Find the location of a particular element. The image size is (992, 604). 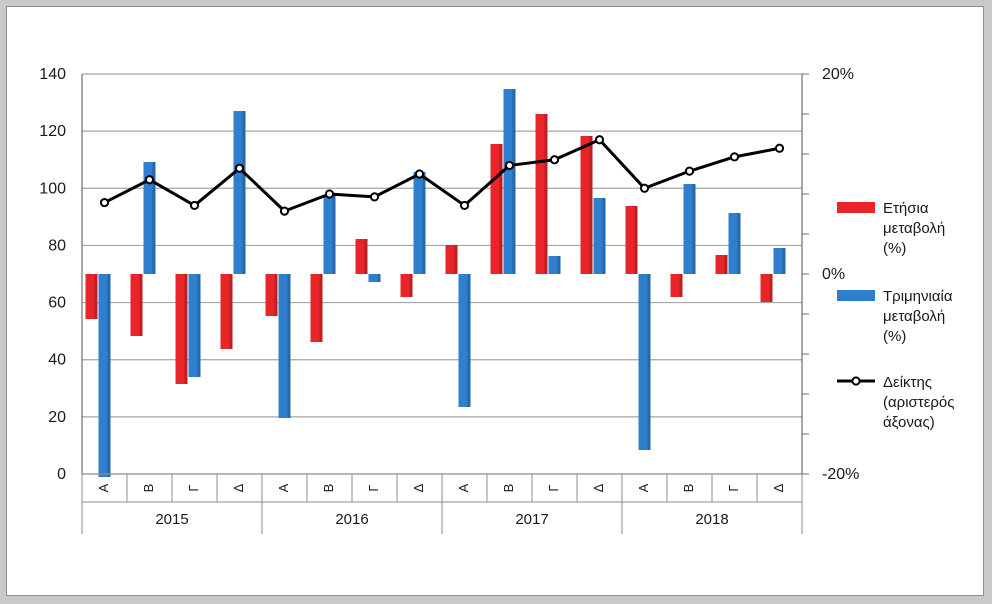

legend-label: άξονας) is located at coordinates (909, 422).